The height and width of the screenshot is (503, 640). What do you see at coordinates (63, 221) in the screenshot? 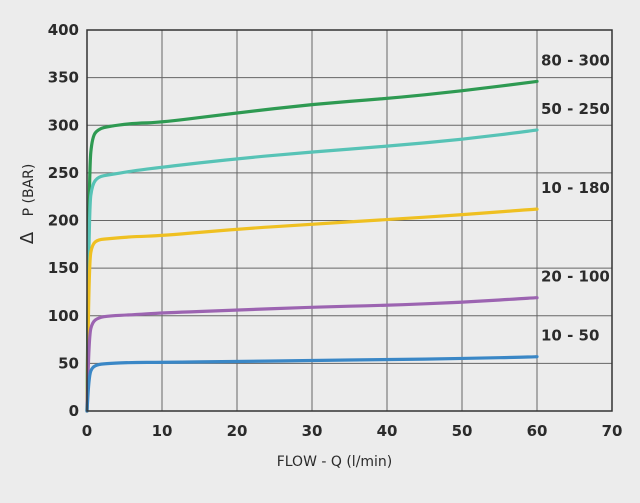
I see `y-tick-label: 200` at bounding box center [63, 221].